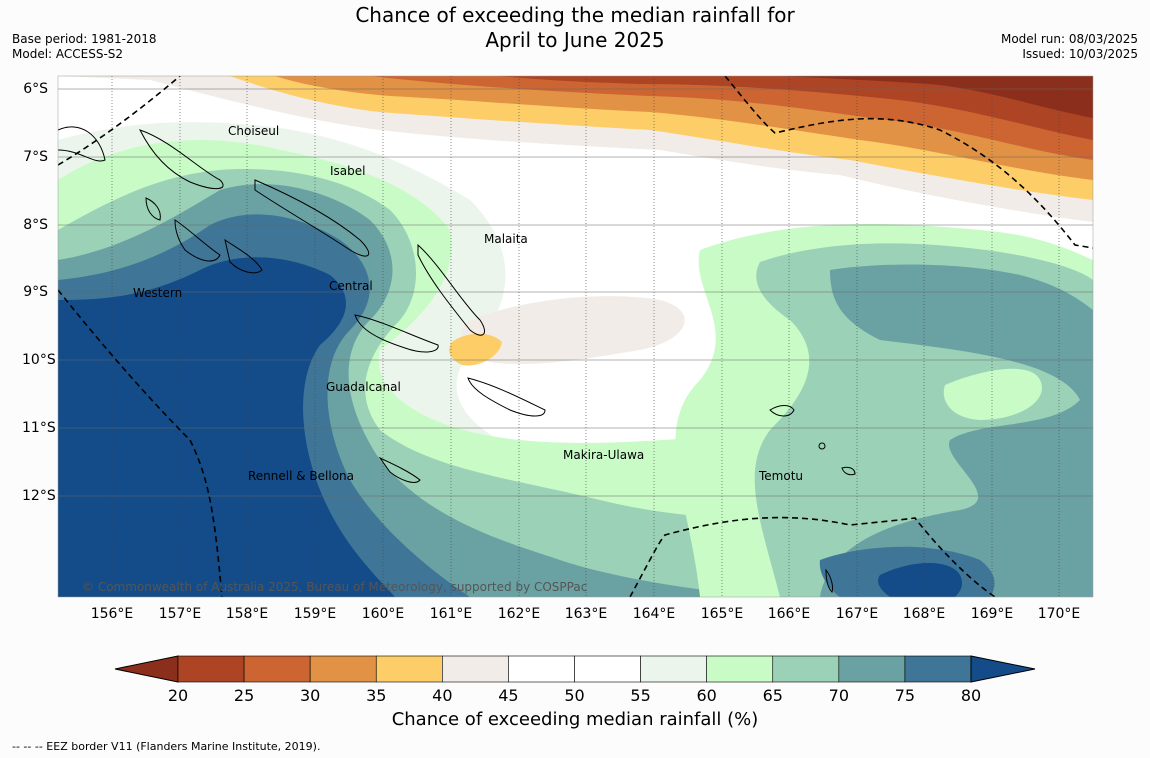 This screenshot has height=758, width=1150. What do you see at coordinates (603, 455) in the screenshot?
I see `place-label-makira-ulawa: Makira-Ulawa` at bounding box center [603, 455].